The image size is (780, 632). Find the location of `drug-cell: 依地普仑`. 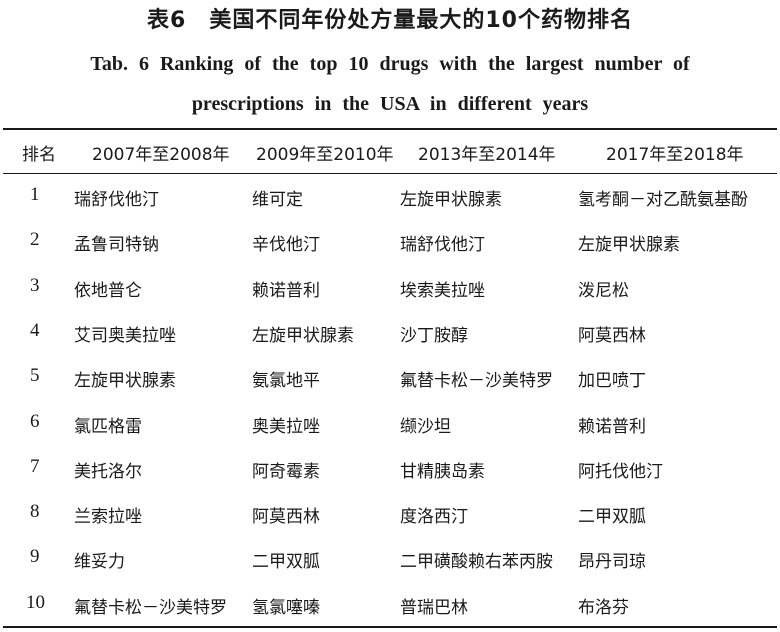

drug-cell: 依地普仑 is located at coordinates (108, 291).